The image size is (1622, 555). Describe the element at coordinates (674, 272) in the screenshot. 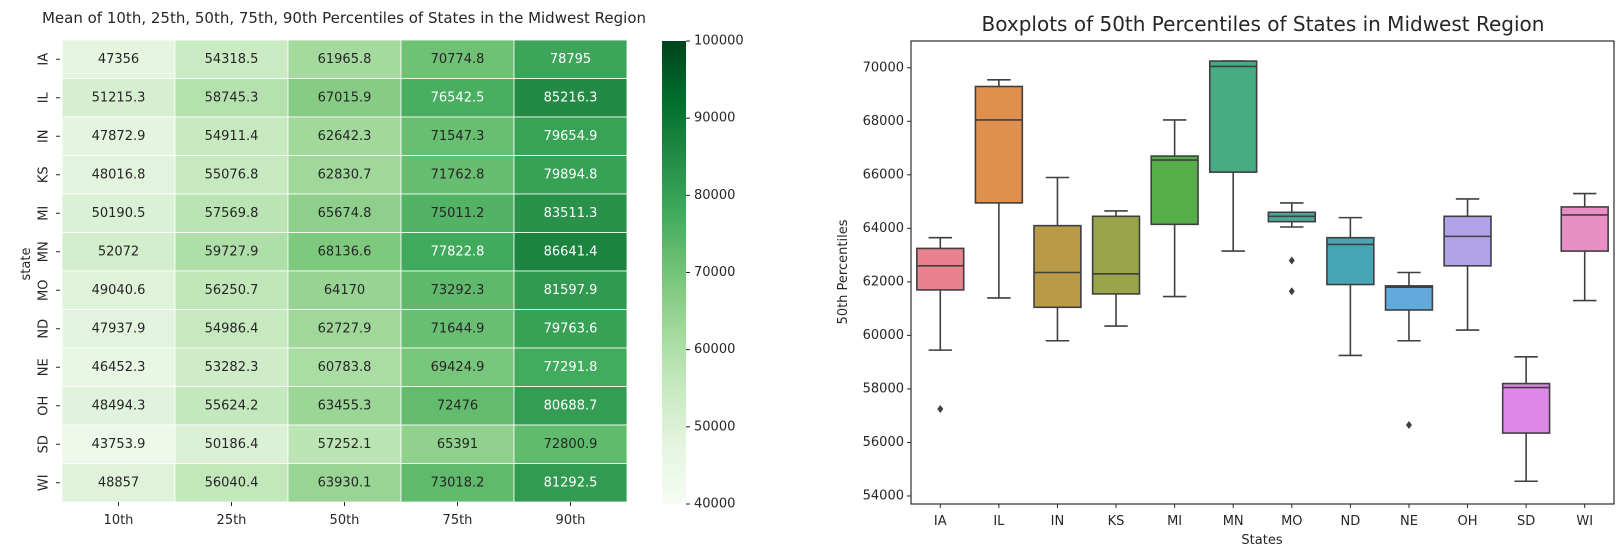

I see `colorbar-gradient` at that location.